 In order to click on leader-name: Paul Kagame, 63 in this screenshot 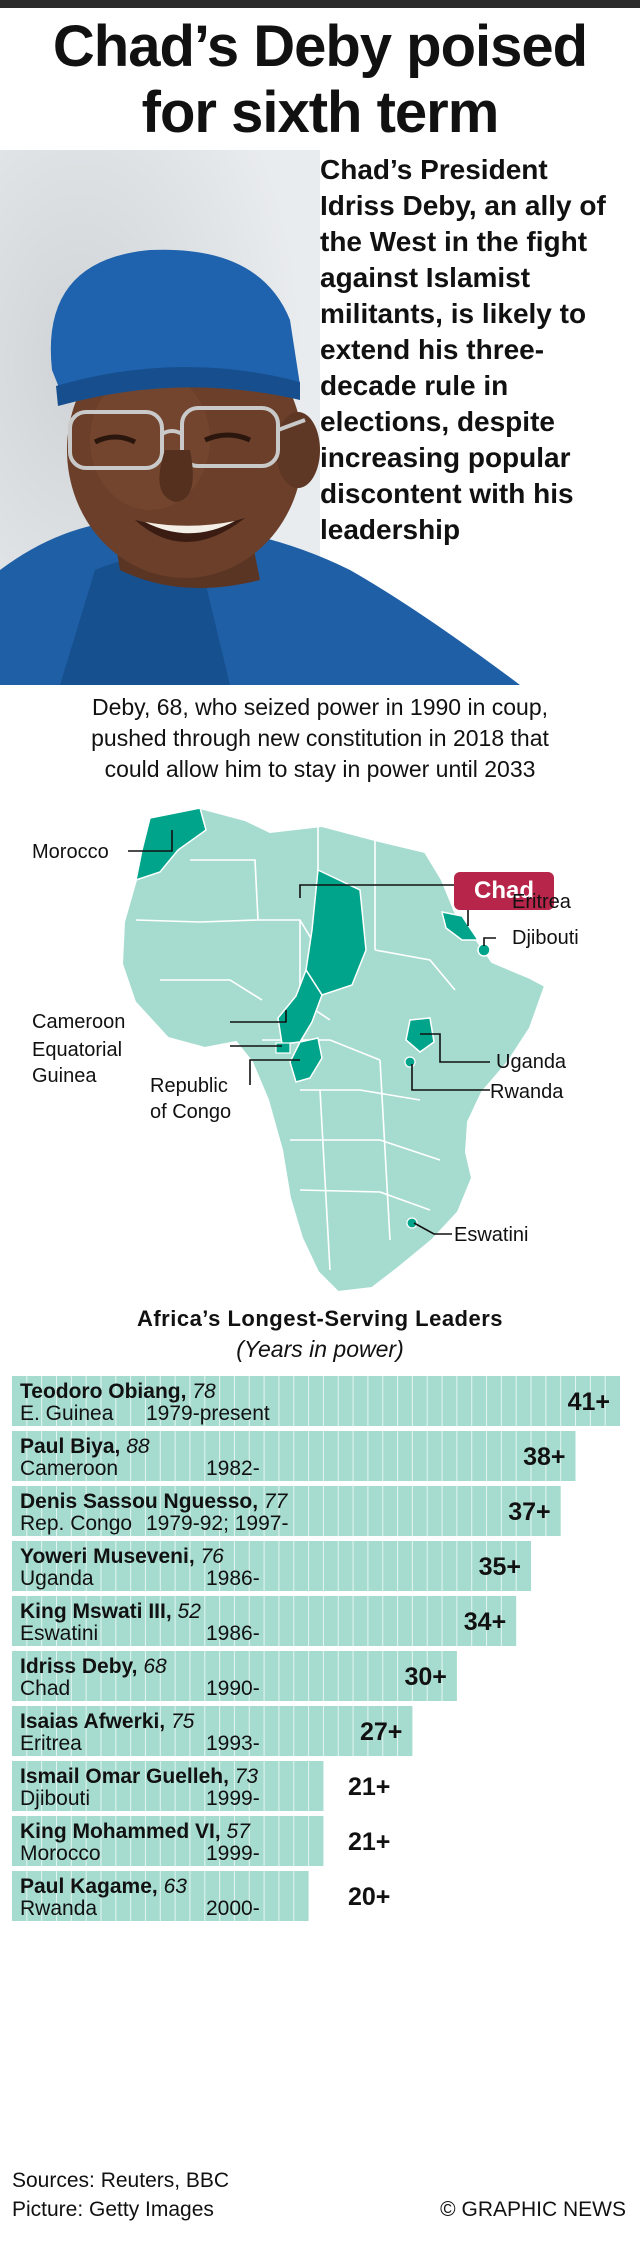, I will do `click(103, 1886)`.